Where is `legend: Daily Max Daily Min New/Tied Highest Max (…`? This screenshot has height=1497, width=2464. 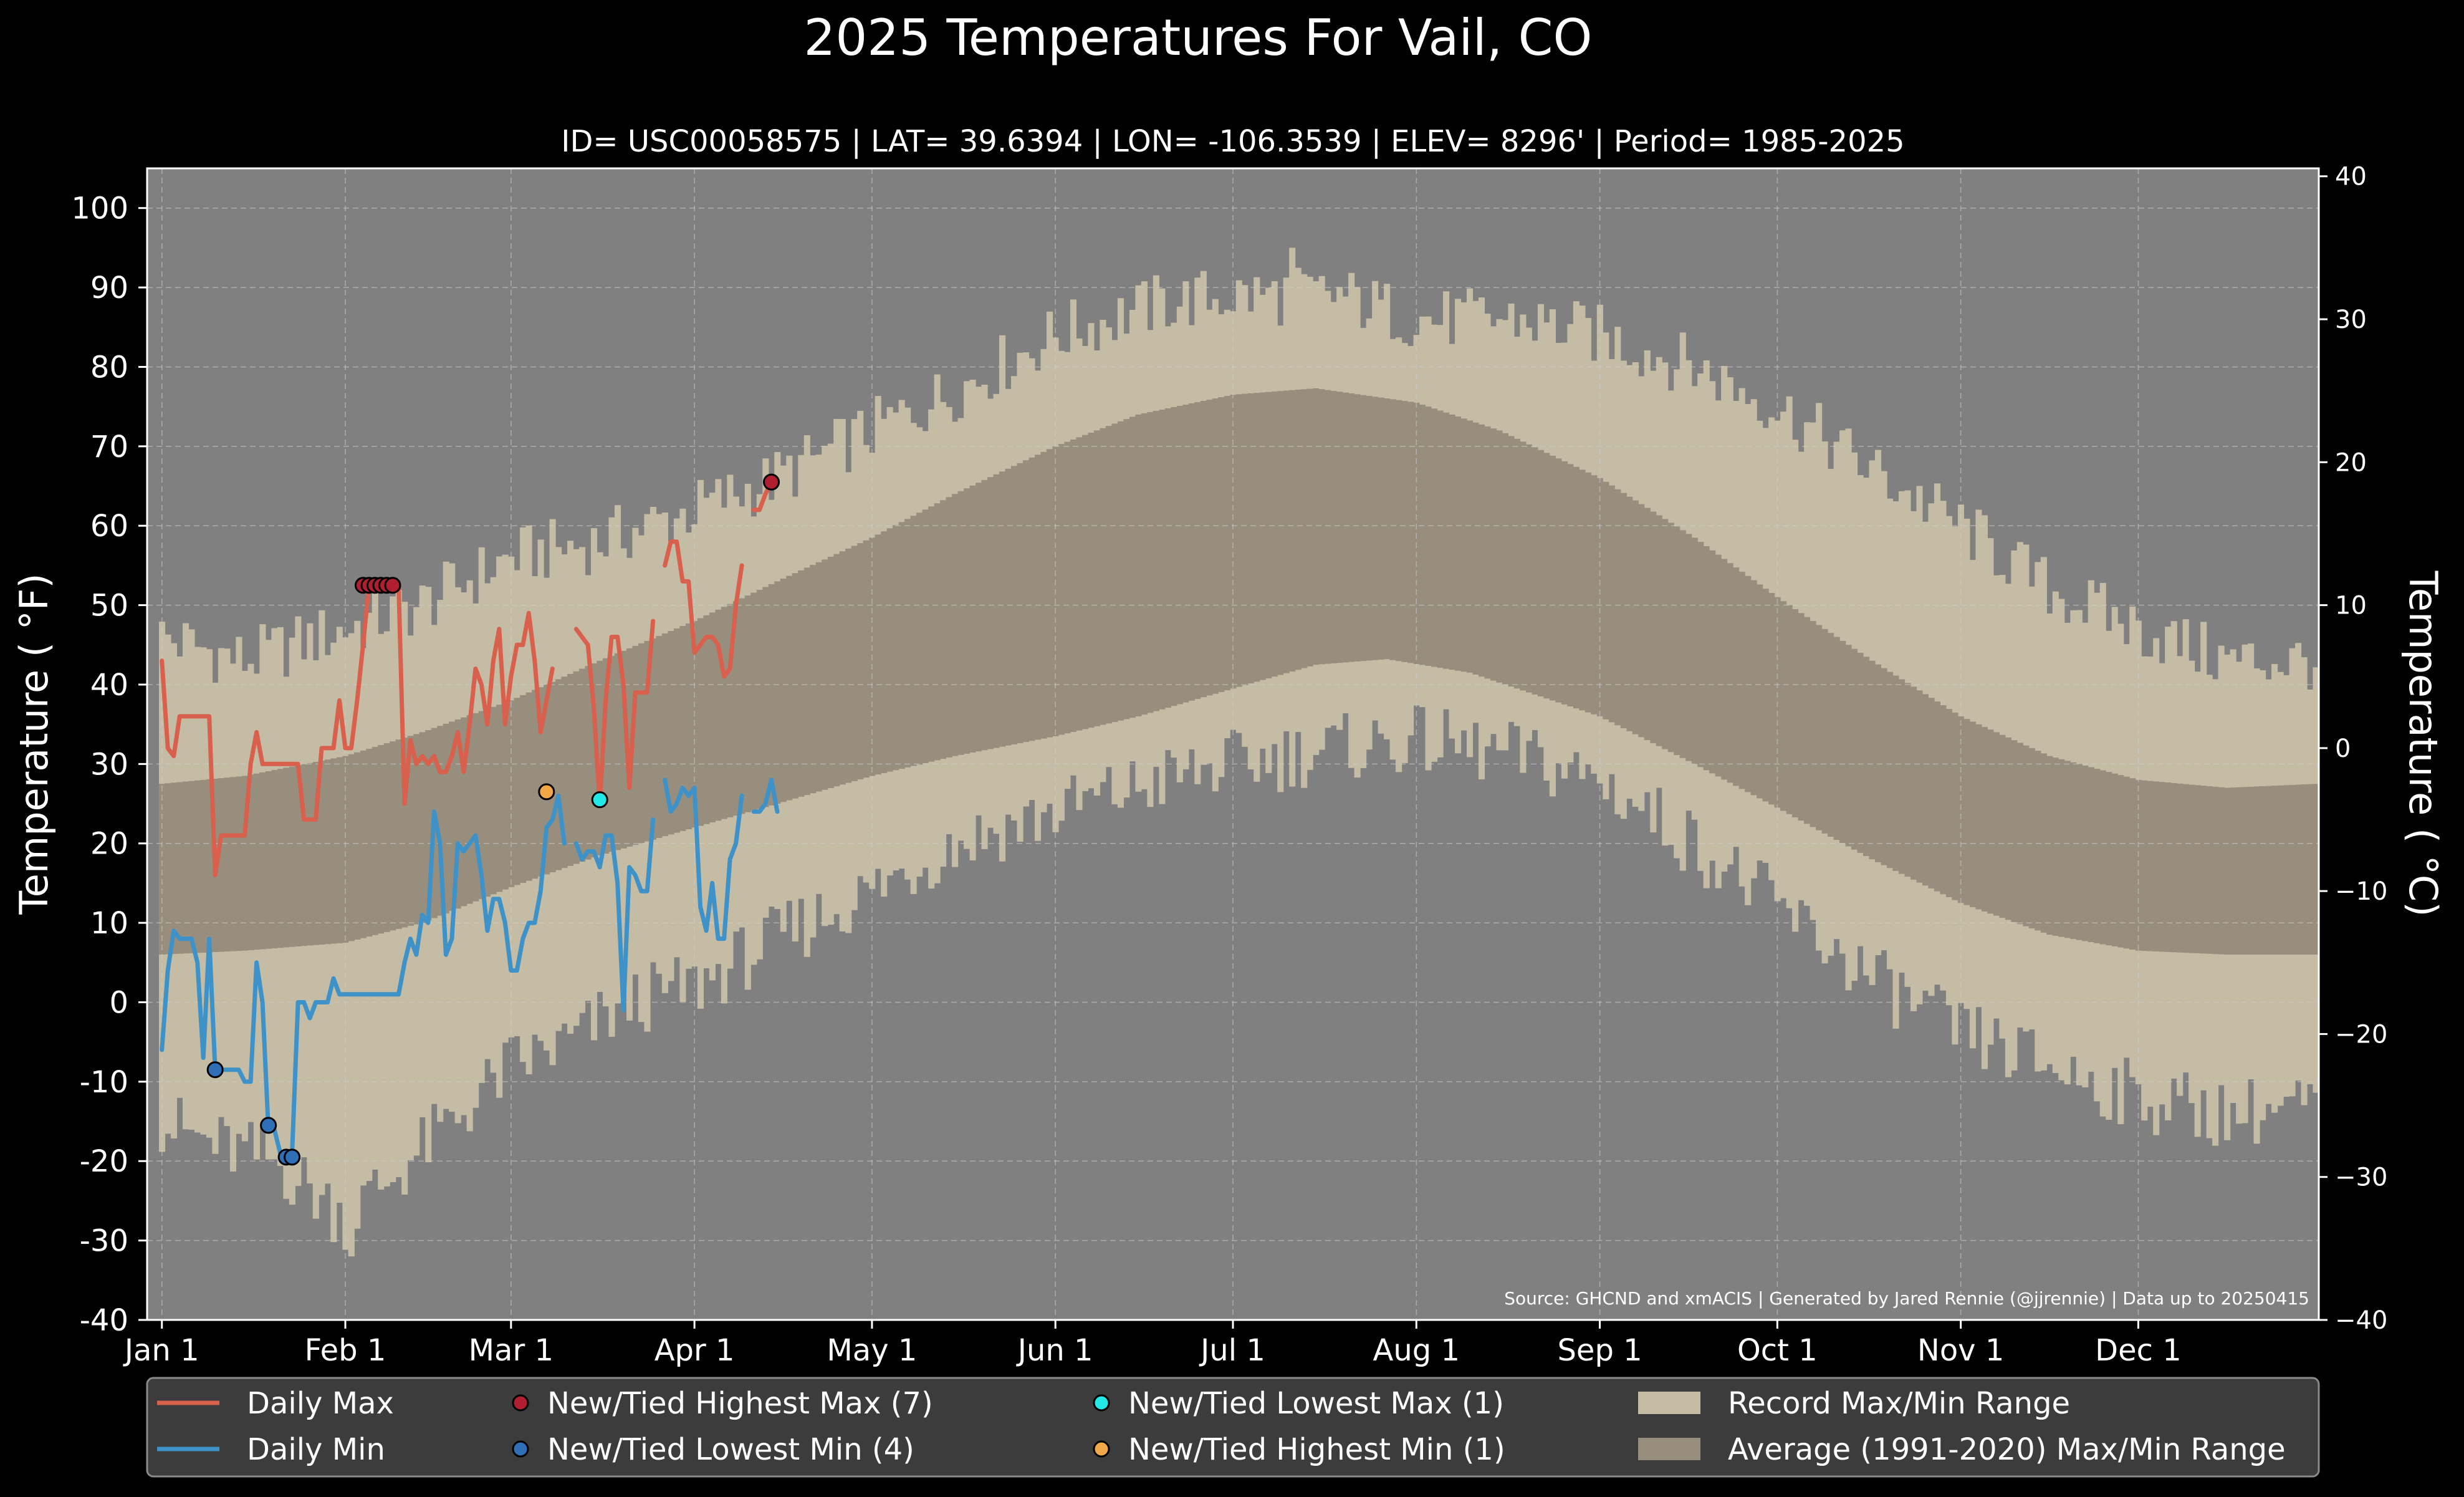 legend: Daily Max Daily Min New/Tied Highest Max (… is located at coordinates (1233, 1427).